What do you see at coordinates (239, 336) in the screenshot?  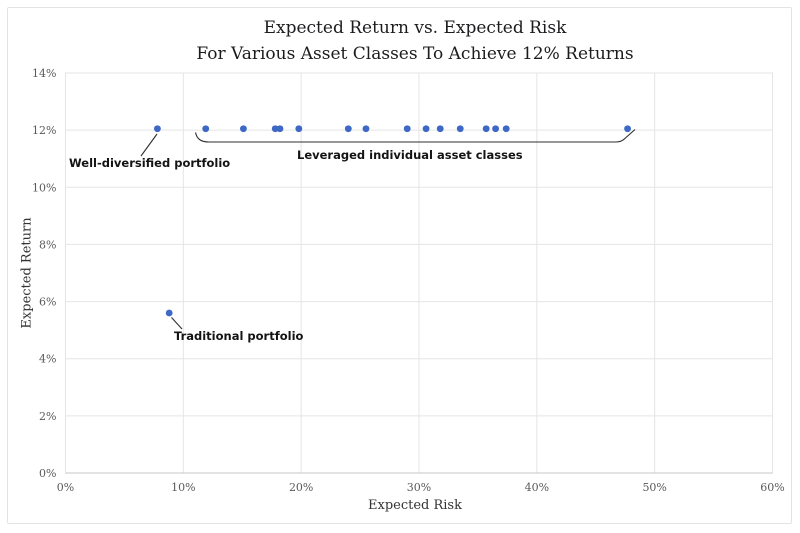 I see `annotation-traditional: Traditional portfolio` at bounding box center [239, 336].